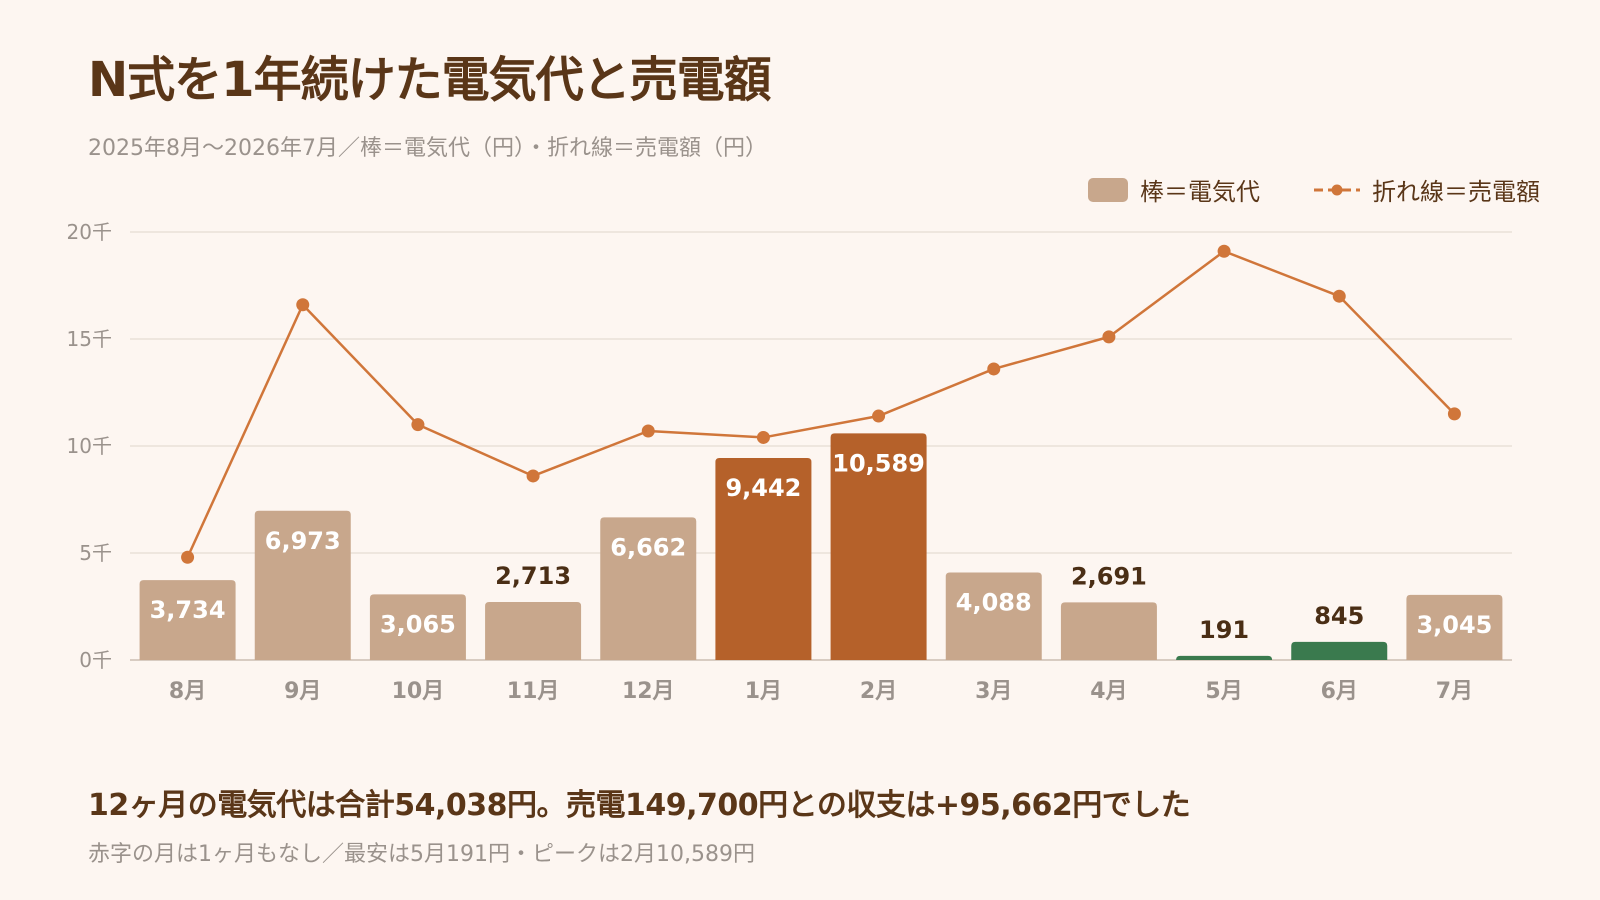 The width and height of the screenshot is (1600, 900). I want to click on chart-title: N式を1年続けた電気代と売電額, so click(430, 80).